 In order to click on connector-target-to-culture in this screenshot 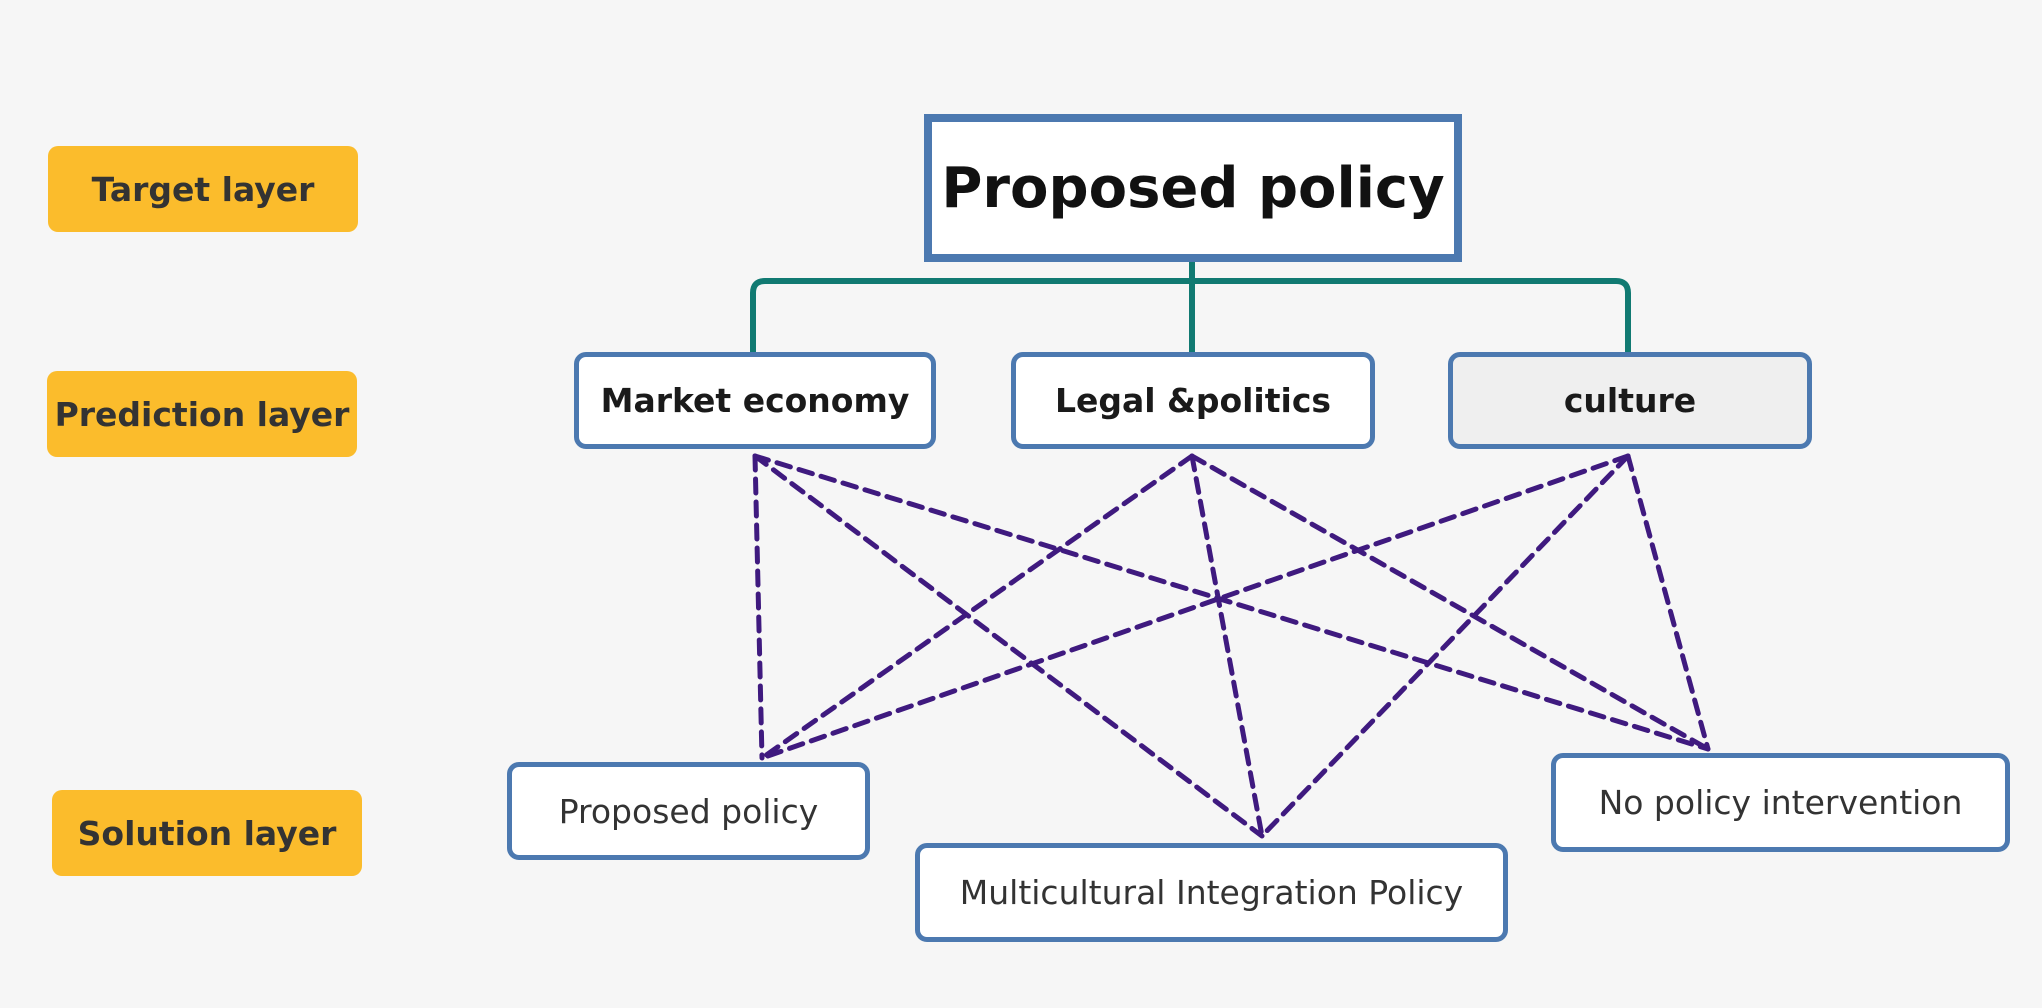, I will do `click(1410, 316)`.